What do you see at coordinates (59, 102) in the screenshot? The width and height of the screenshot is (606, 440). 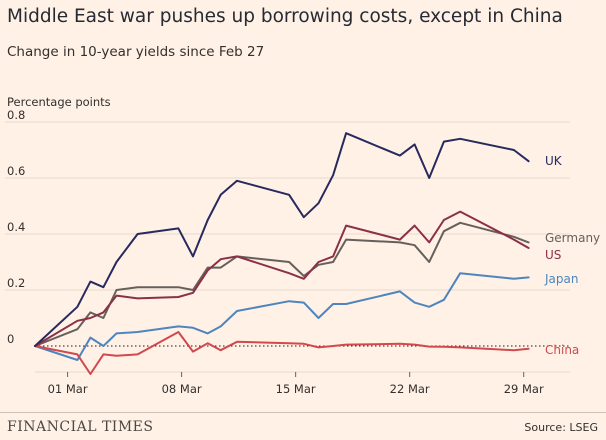 I see `y-axis-label: Percentage points` at bounding box center [59, 102].